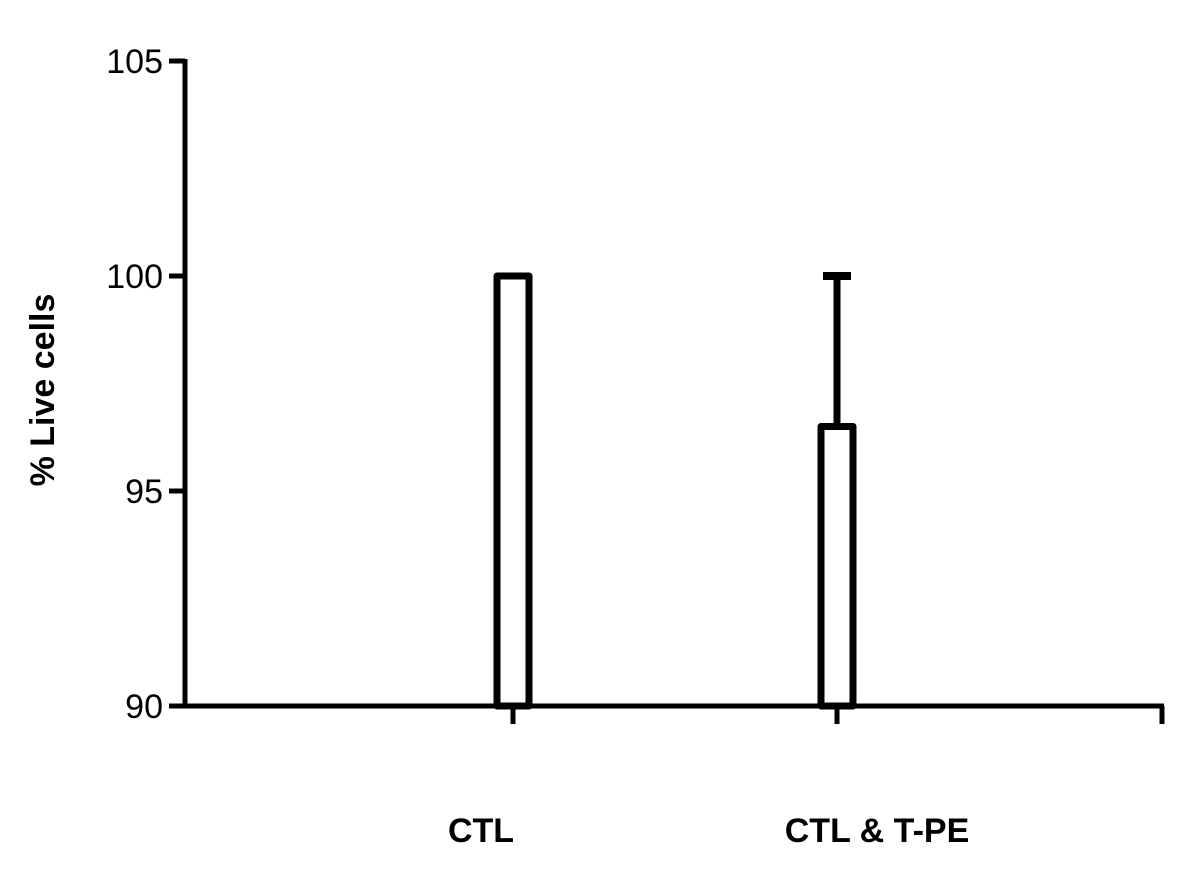  I want to click on y-tick-label: 90, so click(144, 707).